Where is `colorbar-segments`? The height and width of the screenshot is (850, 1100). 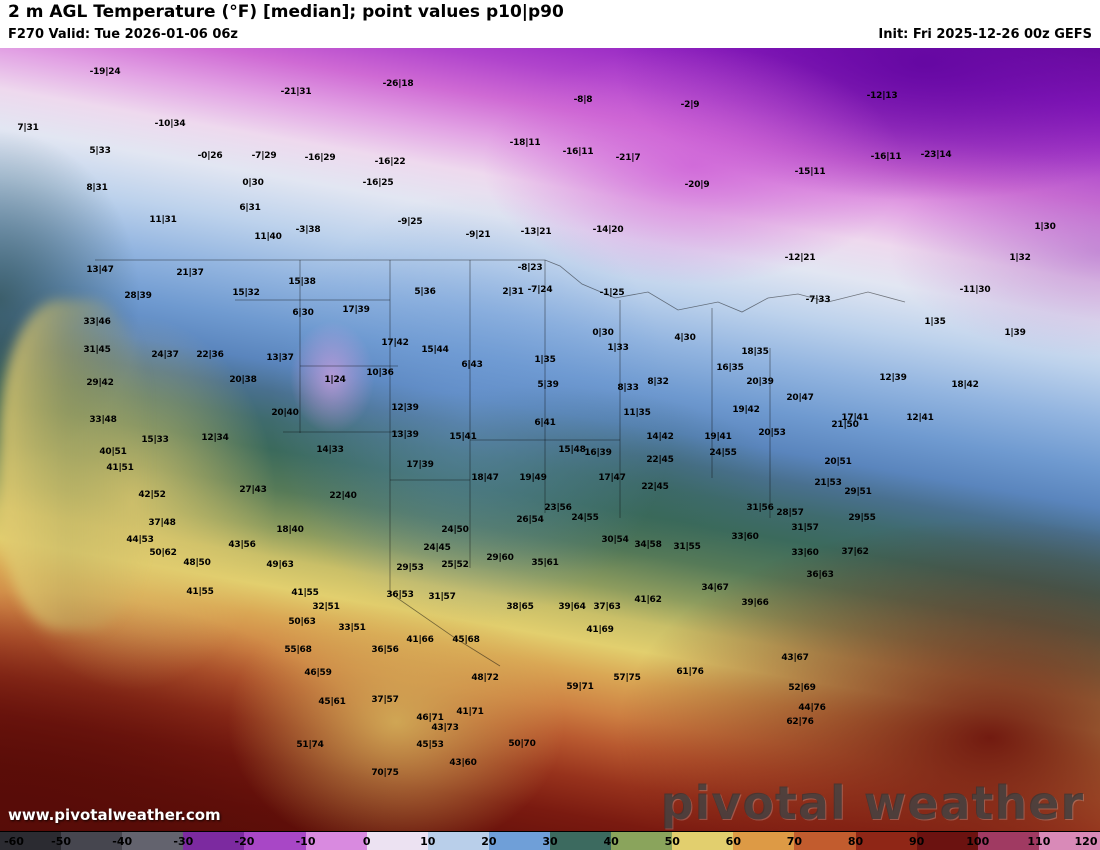
colorbar-segments is located at coordinates (550, 841).